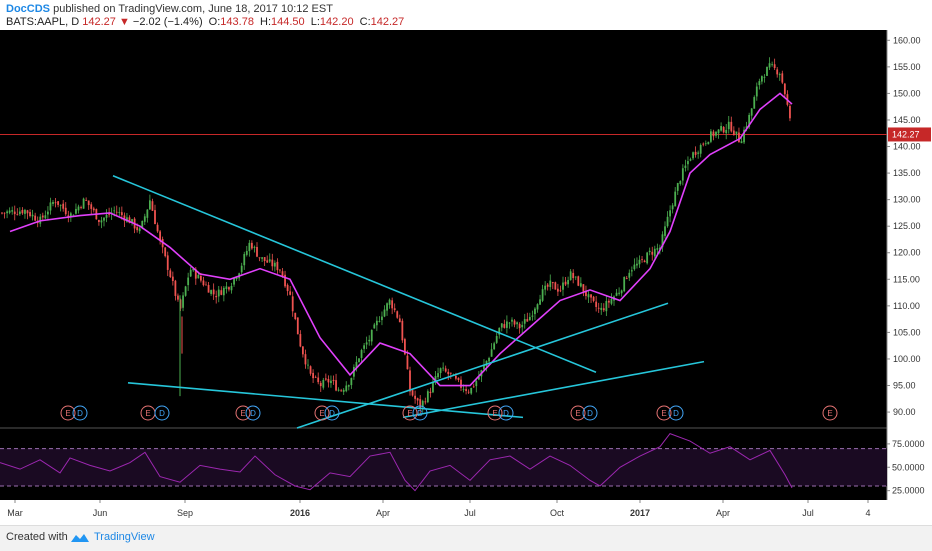  What do you see at coordinates (383, 513) in the screenshot?
I see `time-tick-label: Apr` at bounding box center [383, 513].